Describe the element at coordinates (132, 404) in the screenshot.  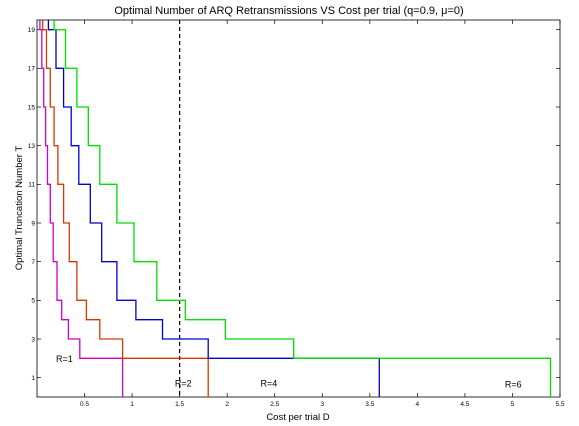
I see `x-tick-label: 1` at that location.